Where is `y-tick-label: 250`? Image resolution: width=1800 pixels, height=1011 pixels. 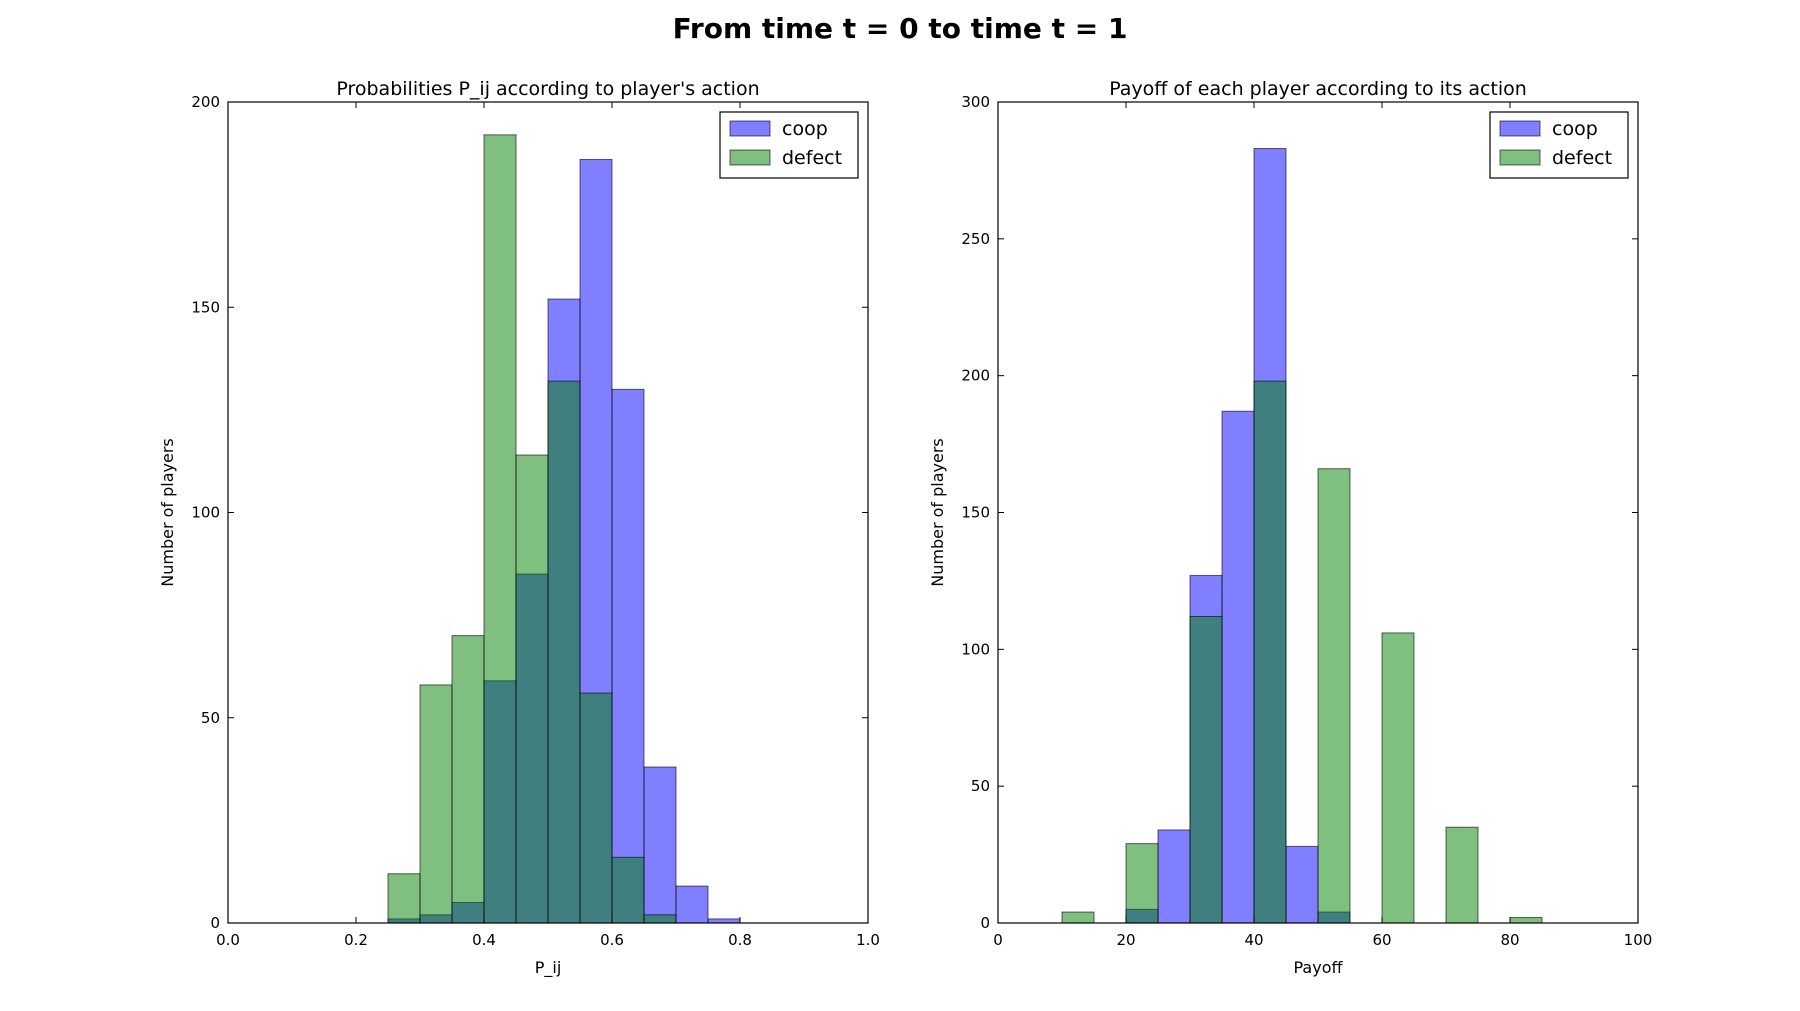
y-tick-label: 250 is located at coordinates (975, 239).